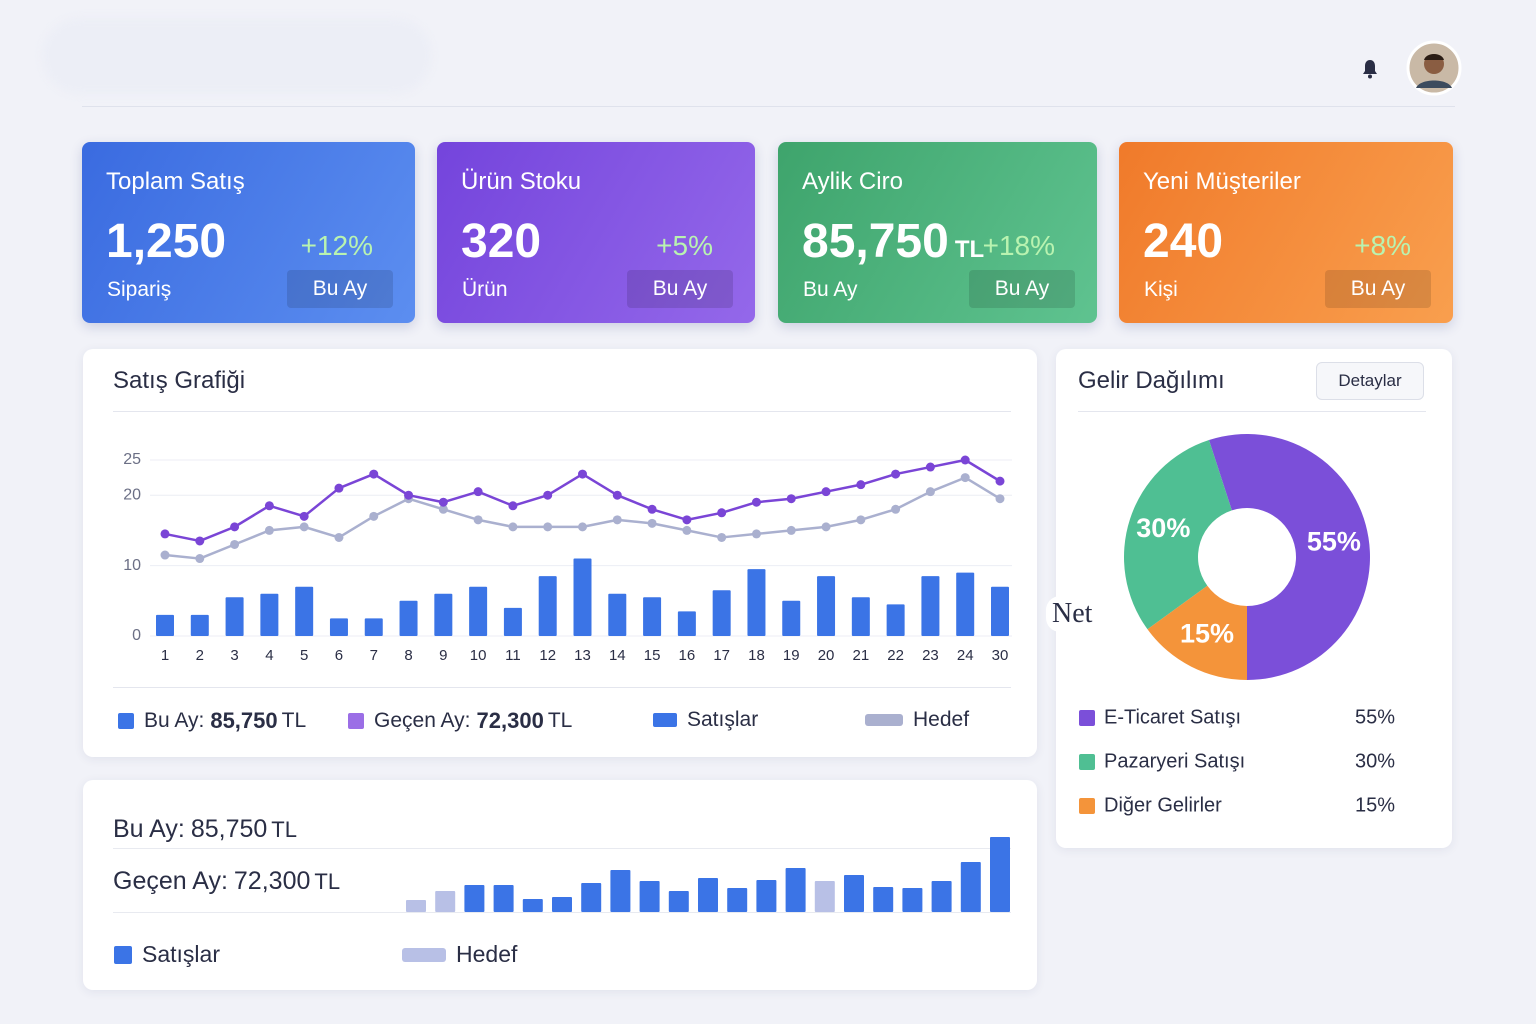 This screenshot has height=1024, width=1536. Describe the element at coordinates (1382, 245) in the screenshot. I see `card-change: +8%` at that location.